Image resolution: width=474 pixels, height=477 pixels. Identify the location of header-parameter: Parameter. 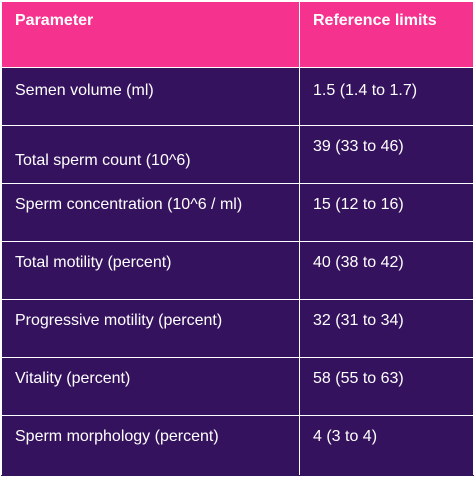
(150, 34).